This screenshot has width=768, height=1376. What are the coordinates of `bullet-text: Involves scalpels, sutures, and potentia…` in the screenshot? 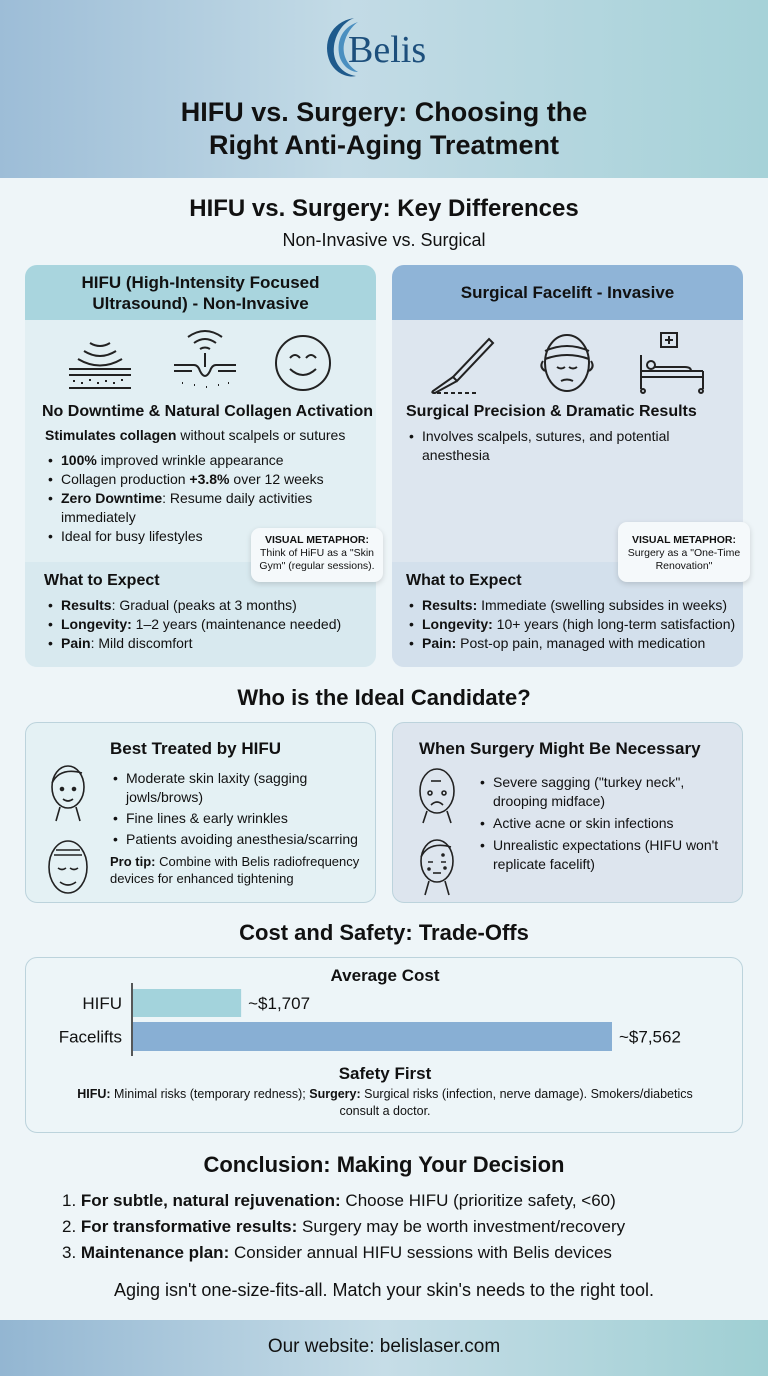 It's located at (546, 445).